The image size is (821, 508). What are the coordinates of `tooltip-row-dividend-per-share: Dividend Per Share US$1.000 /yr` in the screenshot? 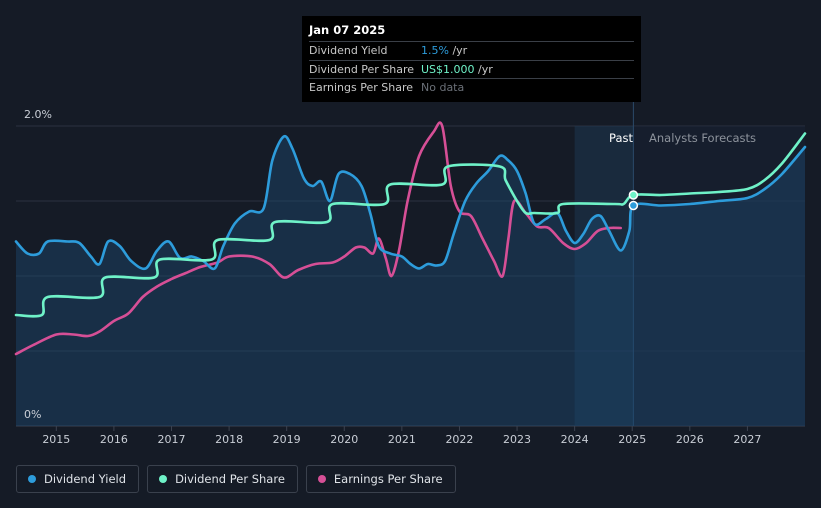 It's located at (471, 70).